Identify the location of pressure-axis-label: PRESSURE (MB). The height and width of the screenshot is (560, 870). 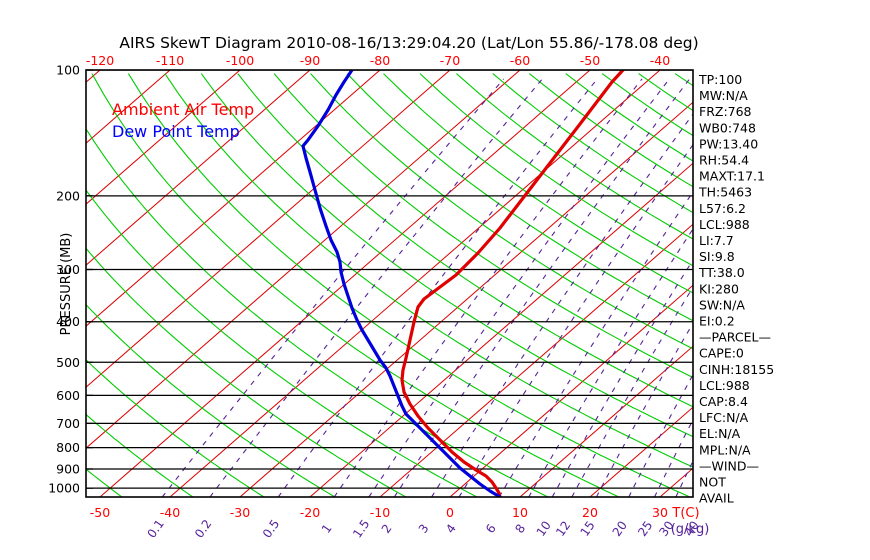
(66, 284).